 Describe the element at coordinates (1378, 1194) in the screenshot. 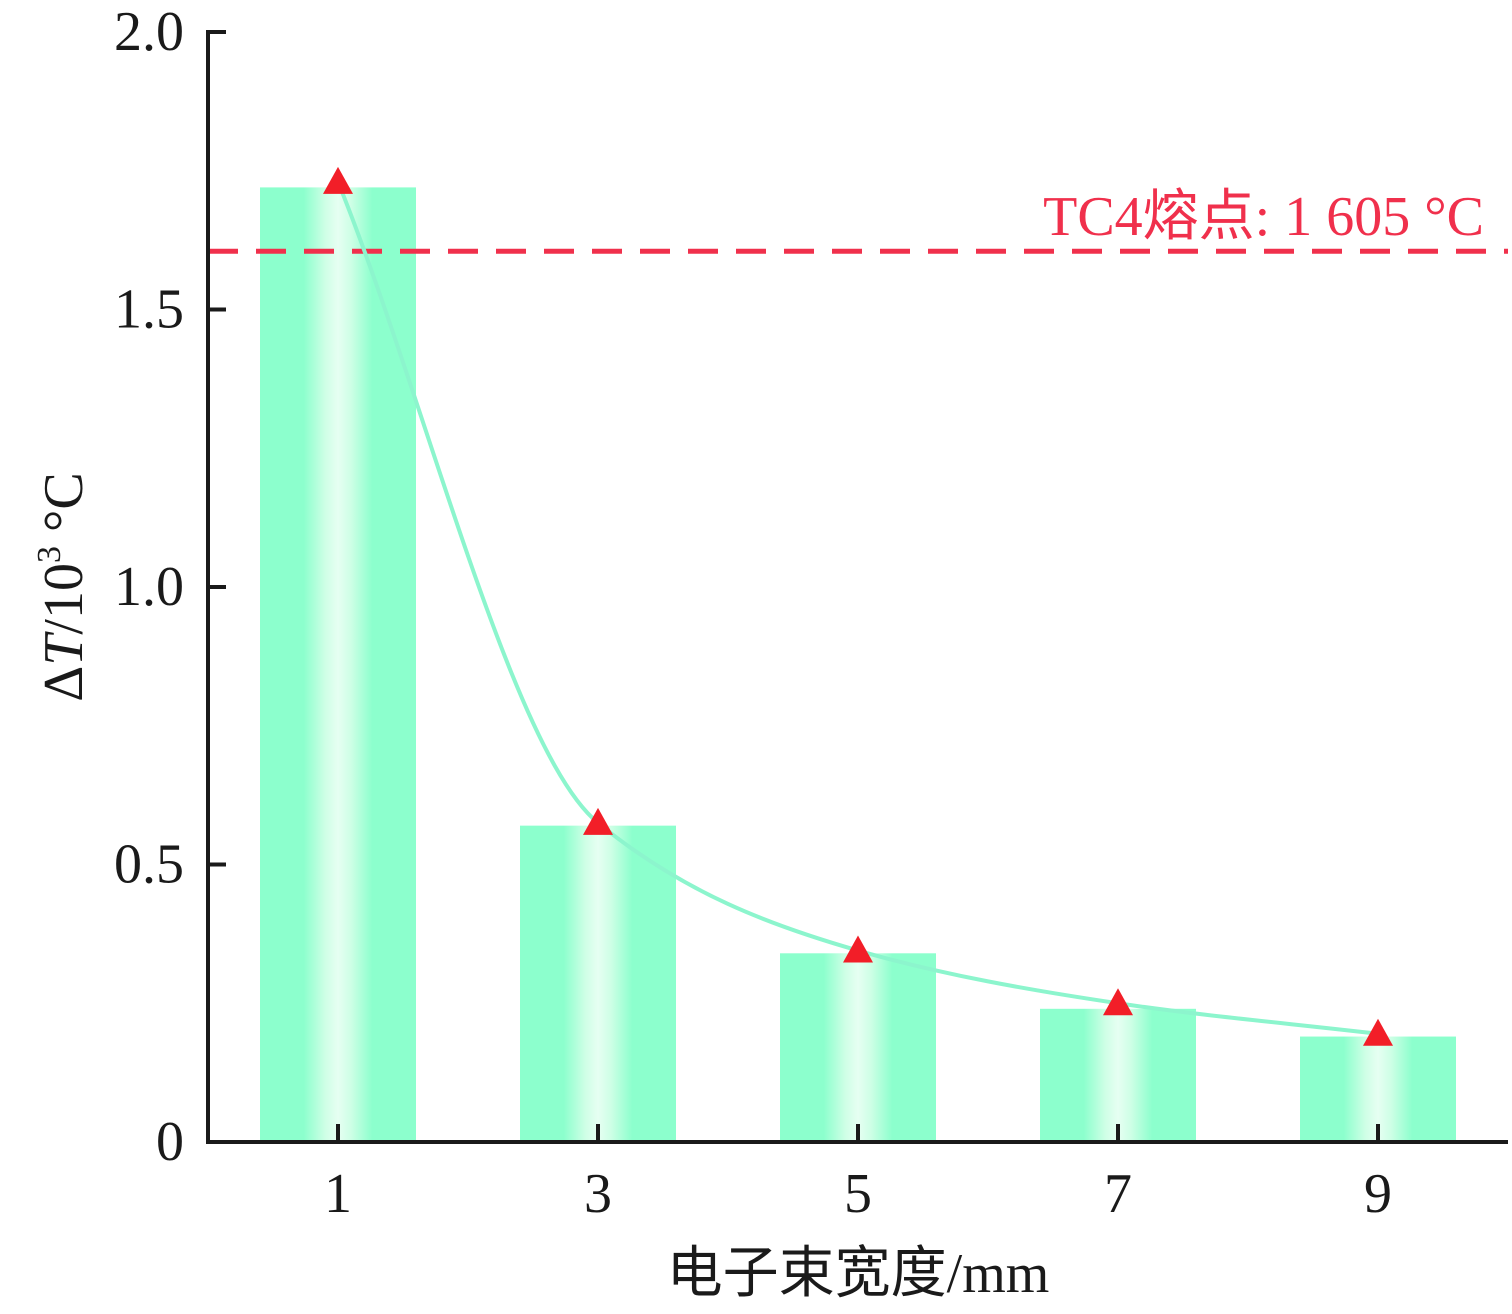

I see `x-tick-label: 9` at that location.